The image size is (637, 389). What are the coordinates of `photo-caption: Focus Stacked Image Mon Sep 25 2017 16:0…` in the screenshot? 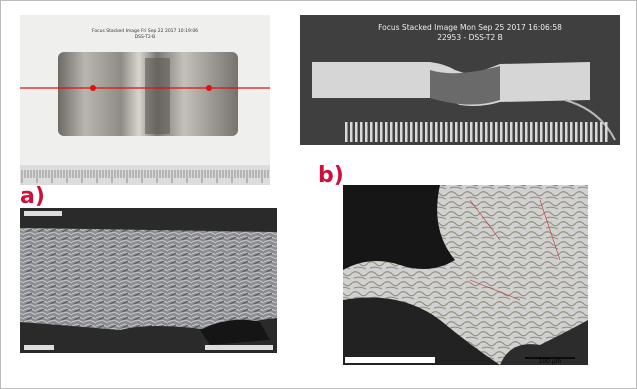 It's located at (470, 27).